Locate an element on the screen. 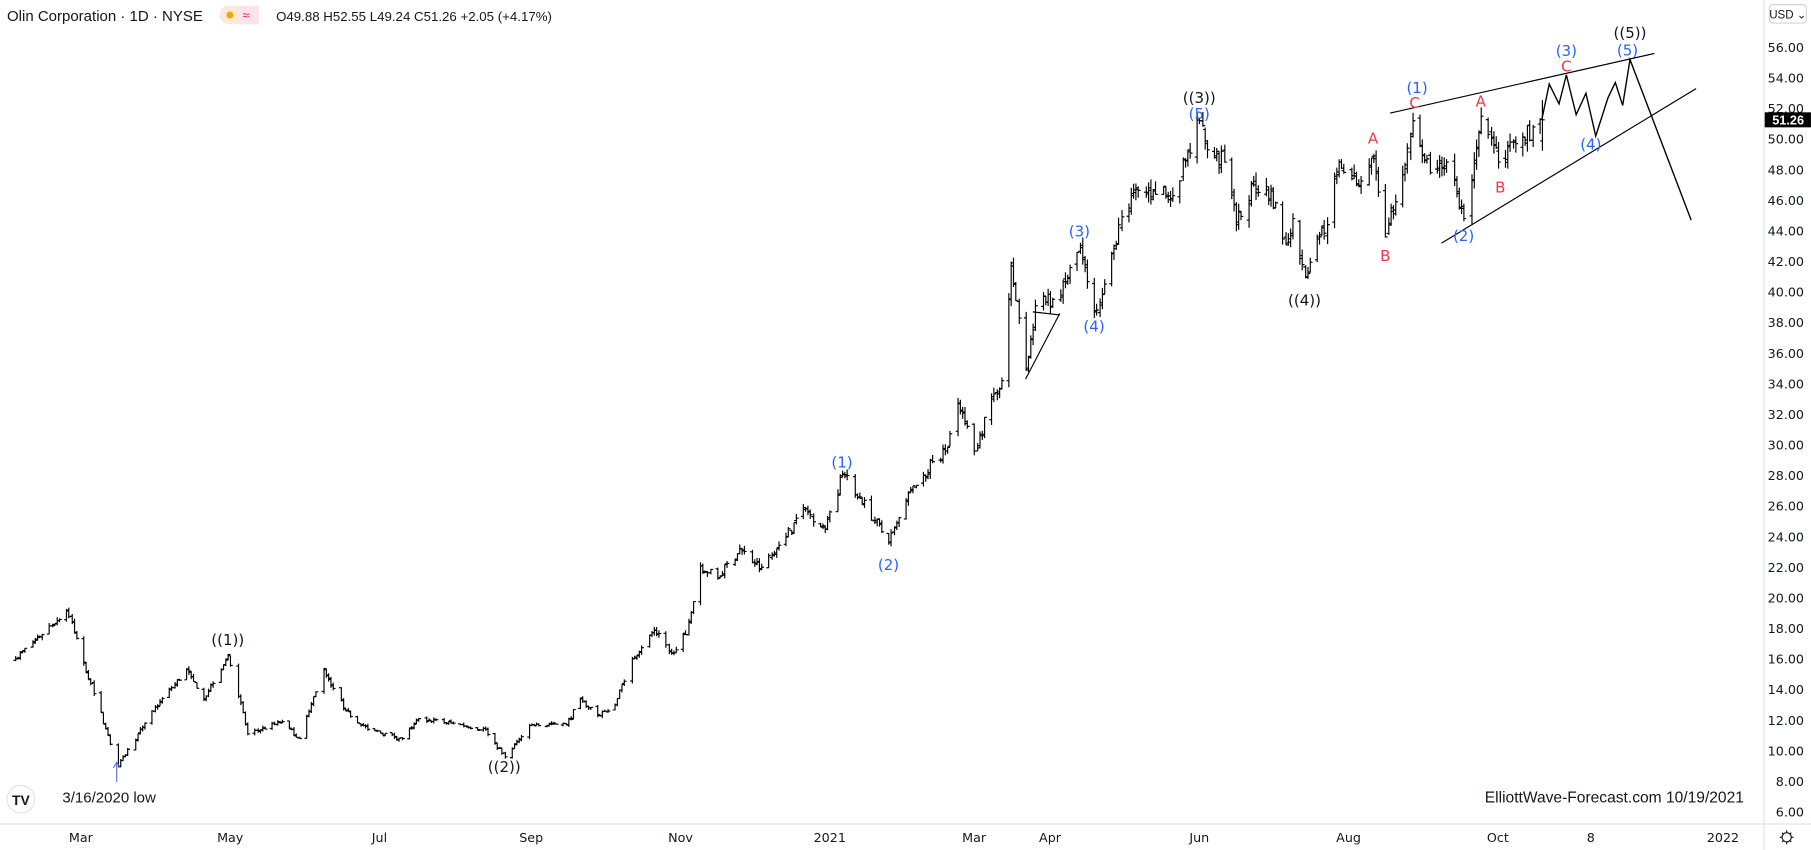 The image size is (1811, 850). wave-label: C is located at coordinates (1414, 103).